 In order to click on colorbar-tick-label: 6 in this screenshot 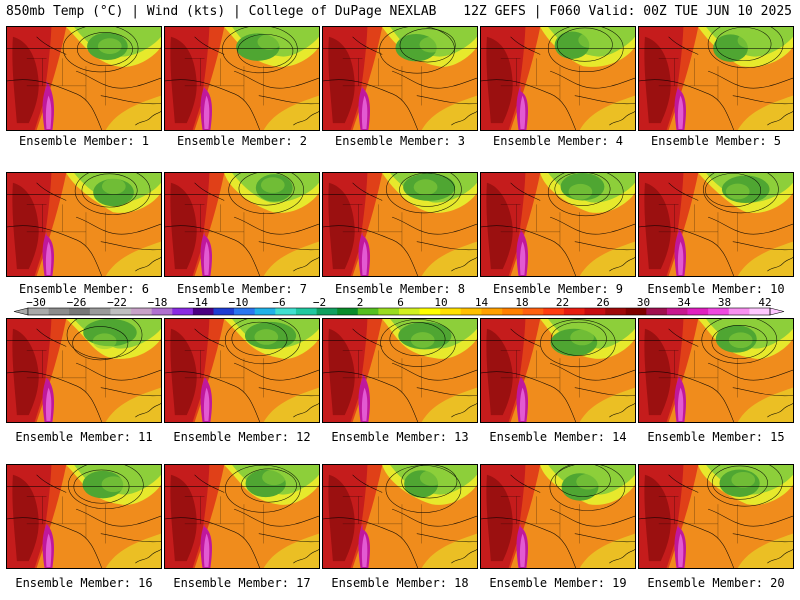, I will do `click(400, 302)`.